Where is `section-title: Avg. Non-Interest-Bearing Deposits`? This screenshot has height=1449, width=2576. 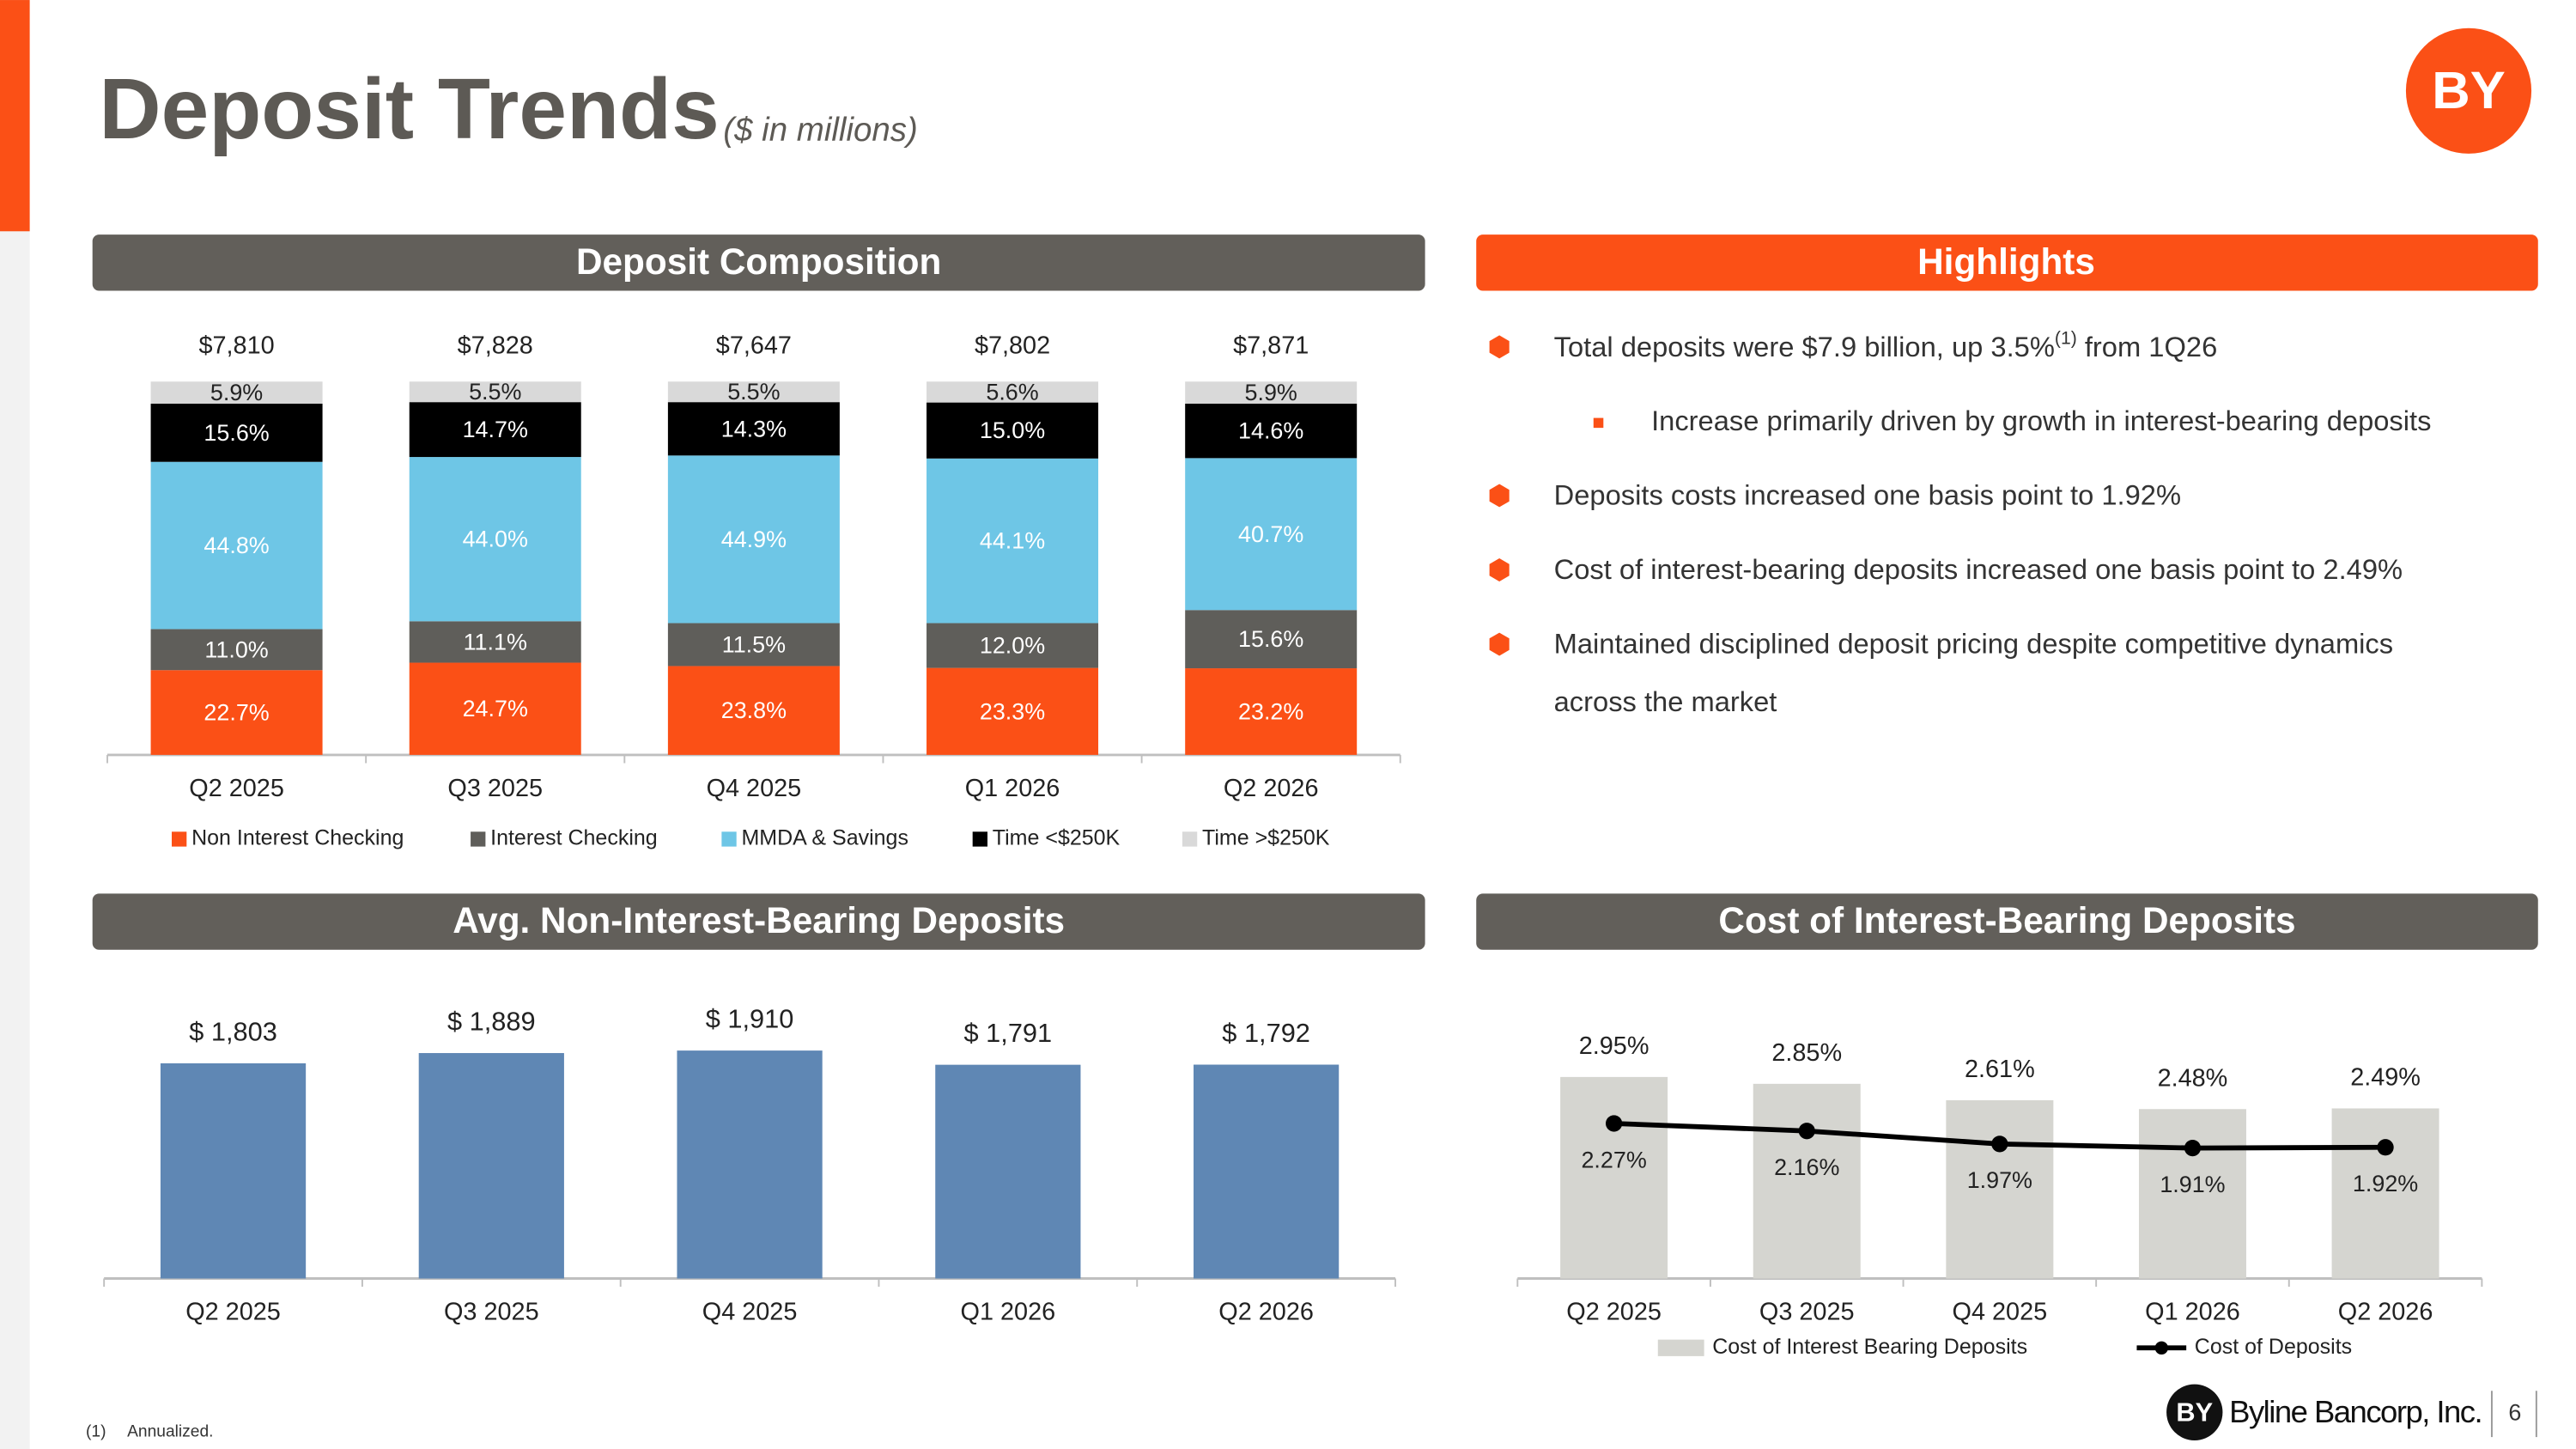 section-title: Avg. Non-Interest-Bearing Deposits is located at coordinates (759, 920).